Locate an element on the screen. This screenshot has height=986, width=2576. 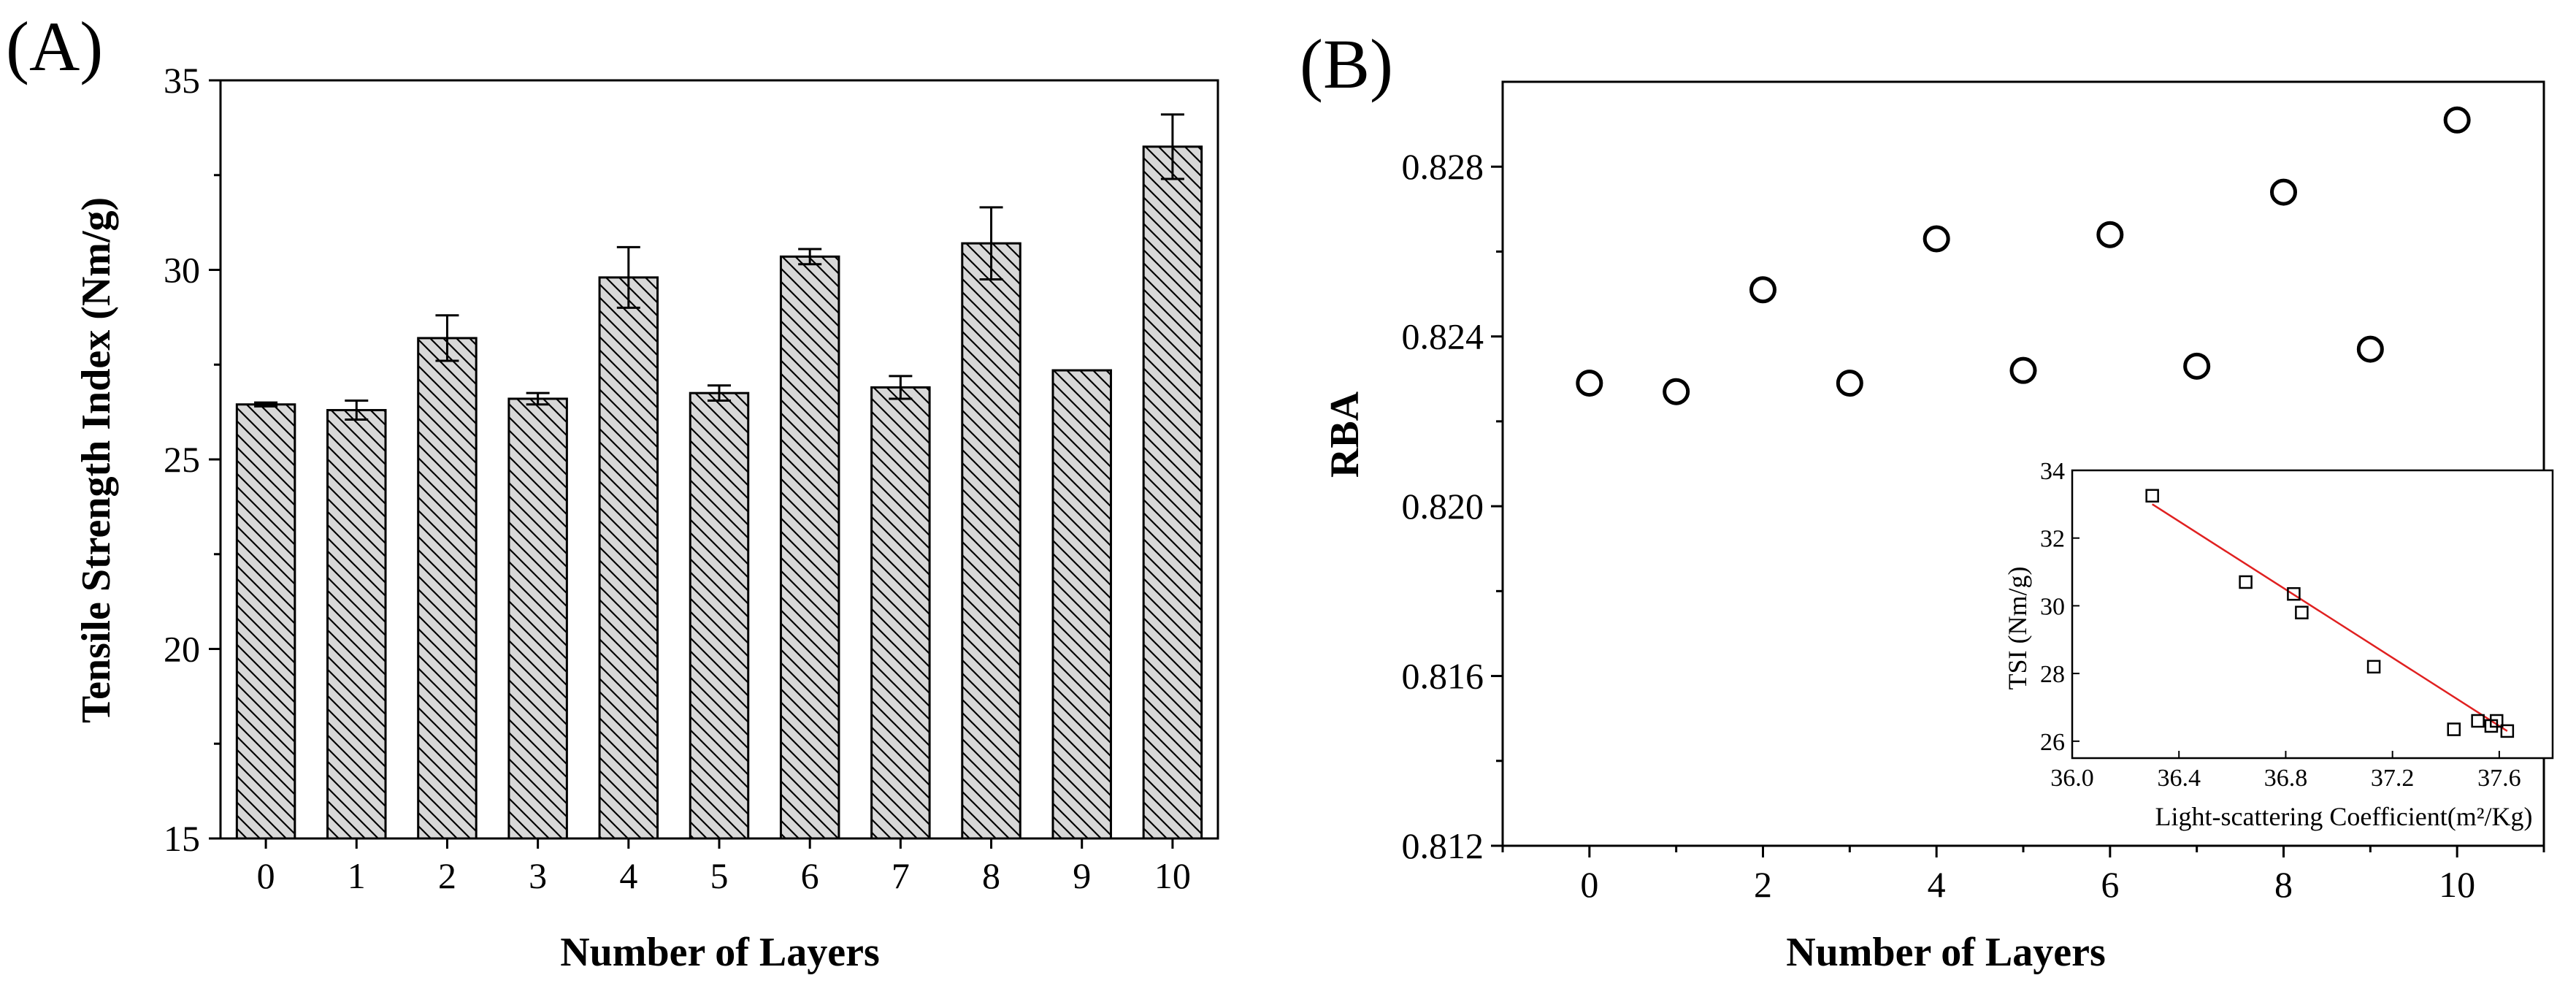
x-tick-label-2: 2 is located at coordinates (447, 875).